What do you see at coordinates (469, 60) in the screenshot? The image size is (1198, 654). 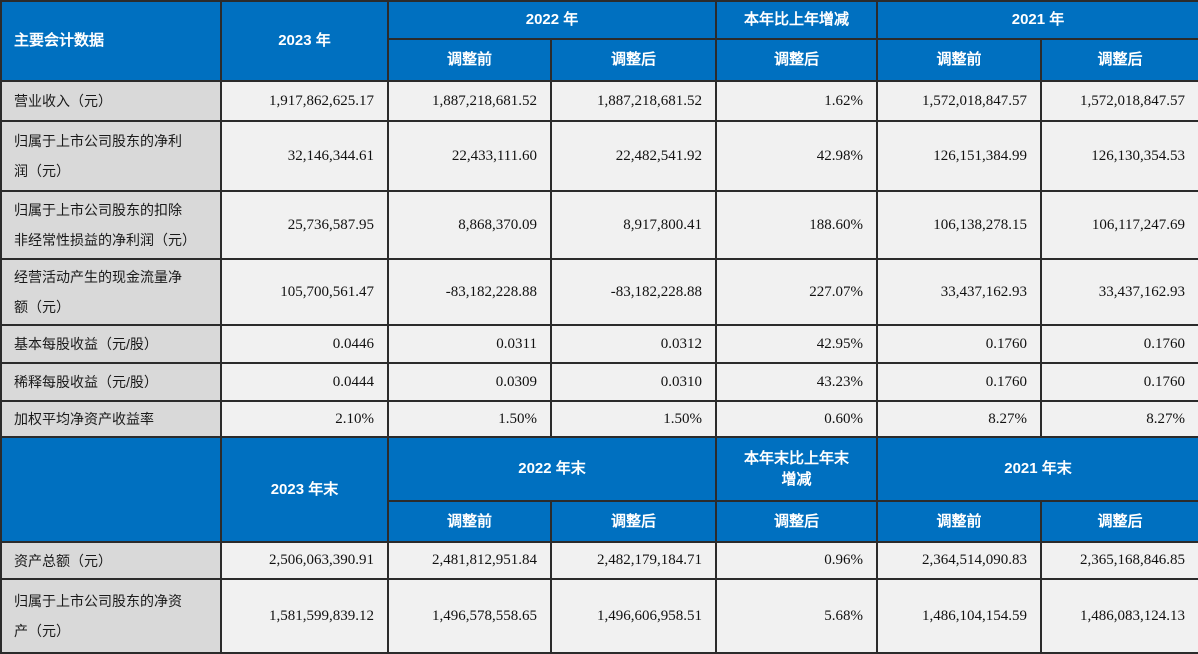 I see `subheader-2022-before: 调整前` at bounding box center [469, 60].